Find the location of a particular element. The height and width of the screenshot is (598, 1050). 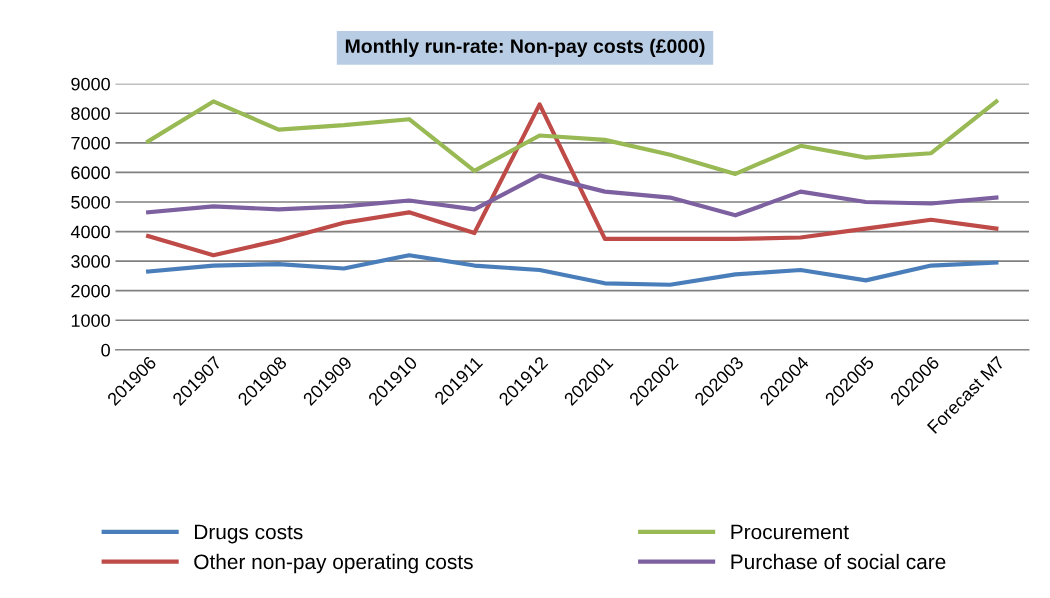

y-tick-label: 5000 is located at coordinates (90, 202).